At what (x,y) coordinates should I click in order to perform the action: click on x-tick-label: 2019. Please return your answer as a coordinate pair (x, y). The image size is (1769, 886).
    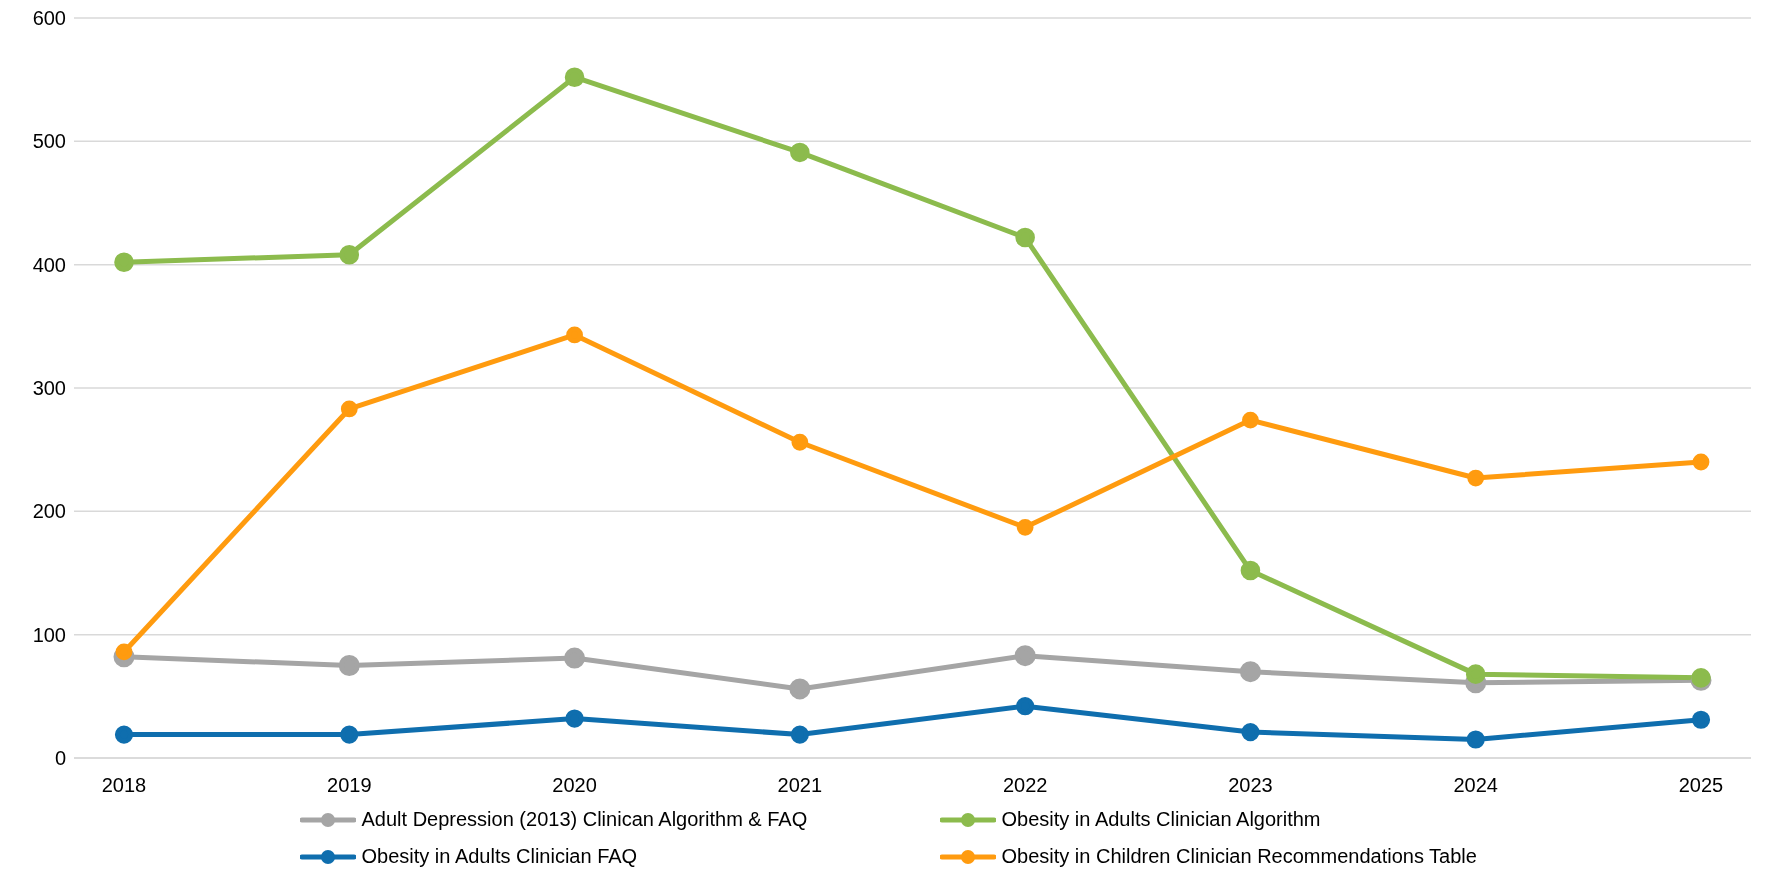
    Looking at the image, I should click on (349, 785).